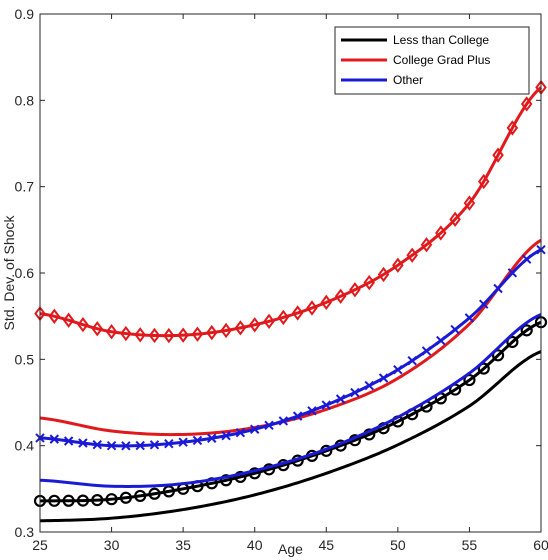  What do you see at coordinates (326, 545) in the screenshot?
I see `x-tick-label: 45` at bounding box center [326, 545].